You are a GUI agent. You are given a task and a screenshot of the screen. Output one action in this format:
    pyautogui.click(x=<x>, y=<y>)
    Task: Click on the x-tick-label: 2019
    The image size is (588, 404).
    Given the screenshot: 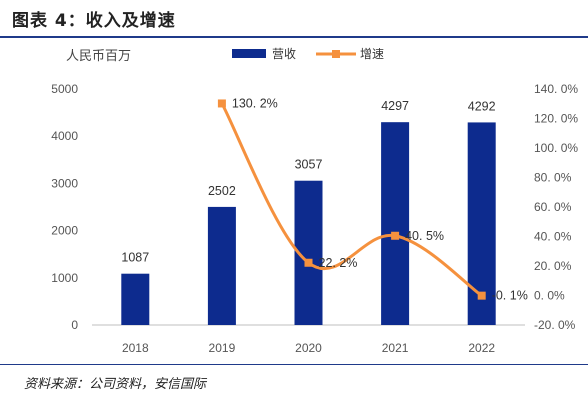 What is the action you would take?
    pyautogui.click(x=222, y=348)
    